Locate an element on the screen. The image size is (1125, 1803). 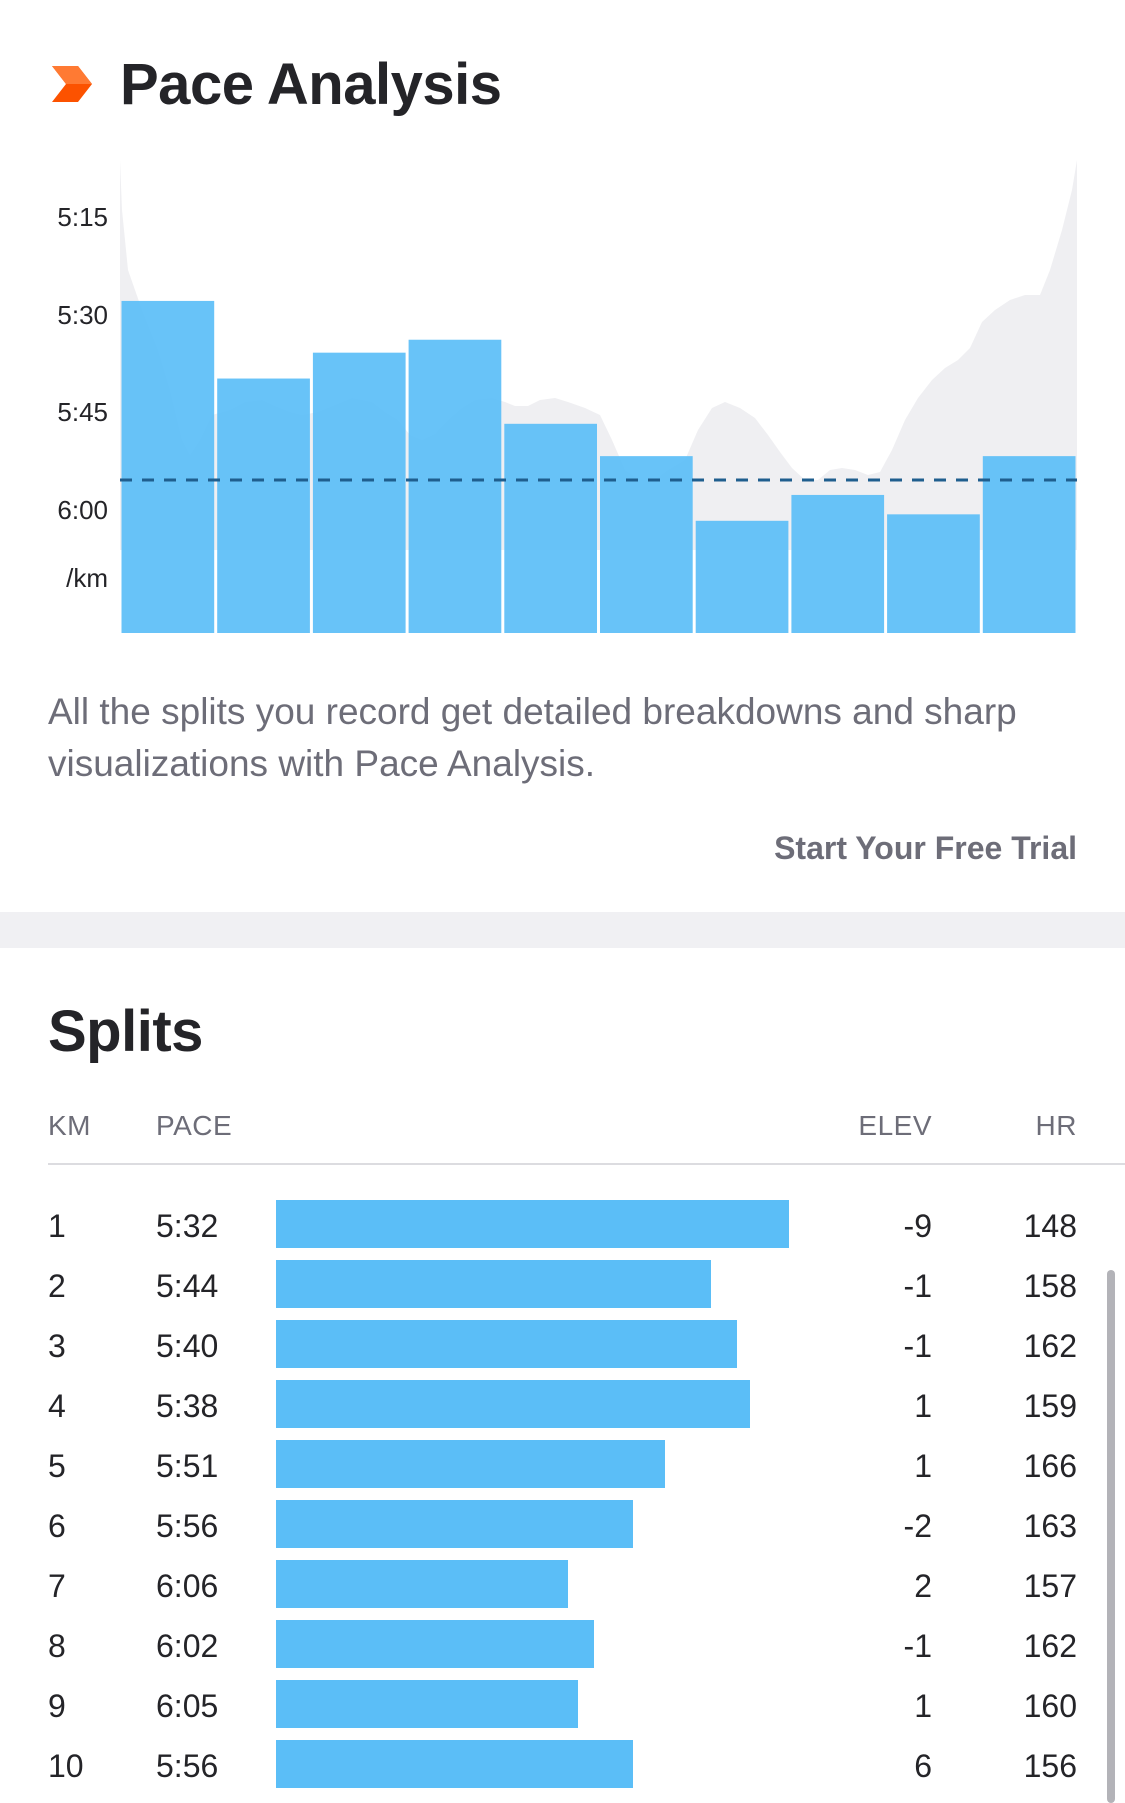
table-row: 5 5:51 1 166 is located at coordinates (562, 1470).